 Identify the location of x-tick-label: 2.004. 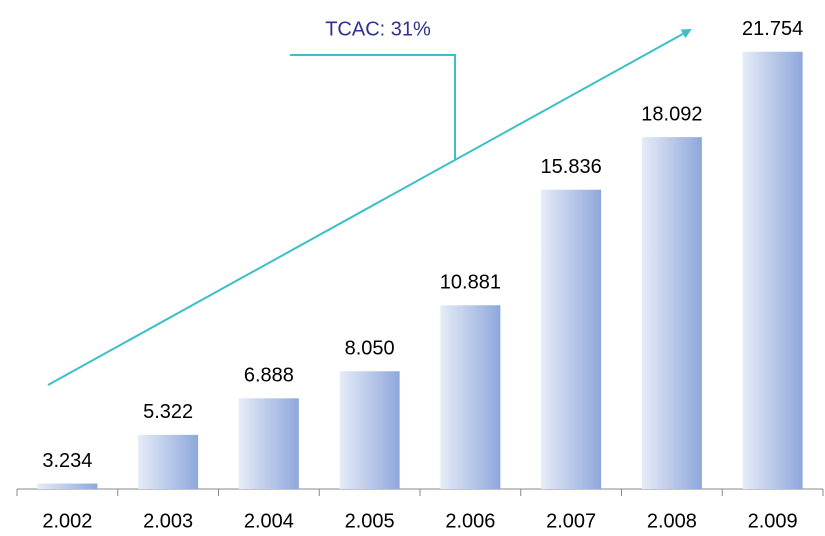
(269, 521).